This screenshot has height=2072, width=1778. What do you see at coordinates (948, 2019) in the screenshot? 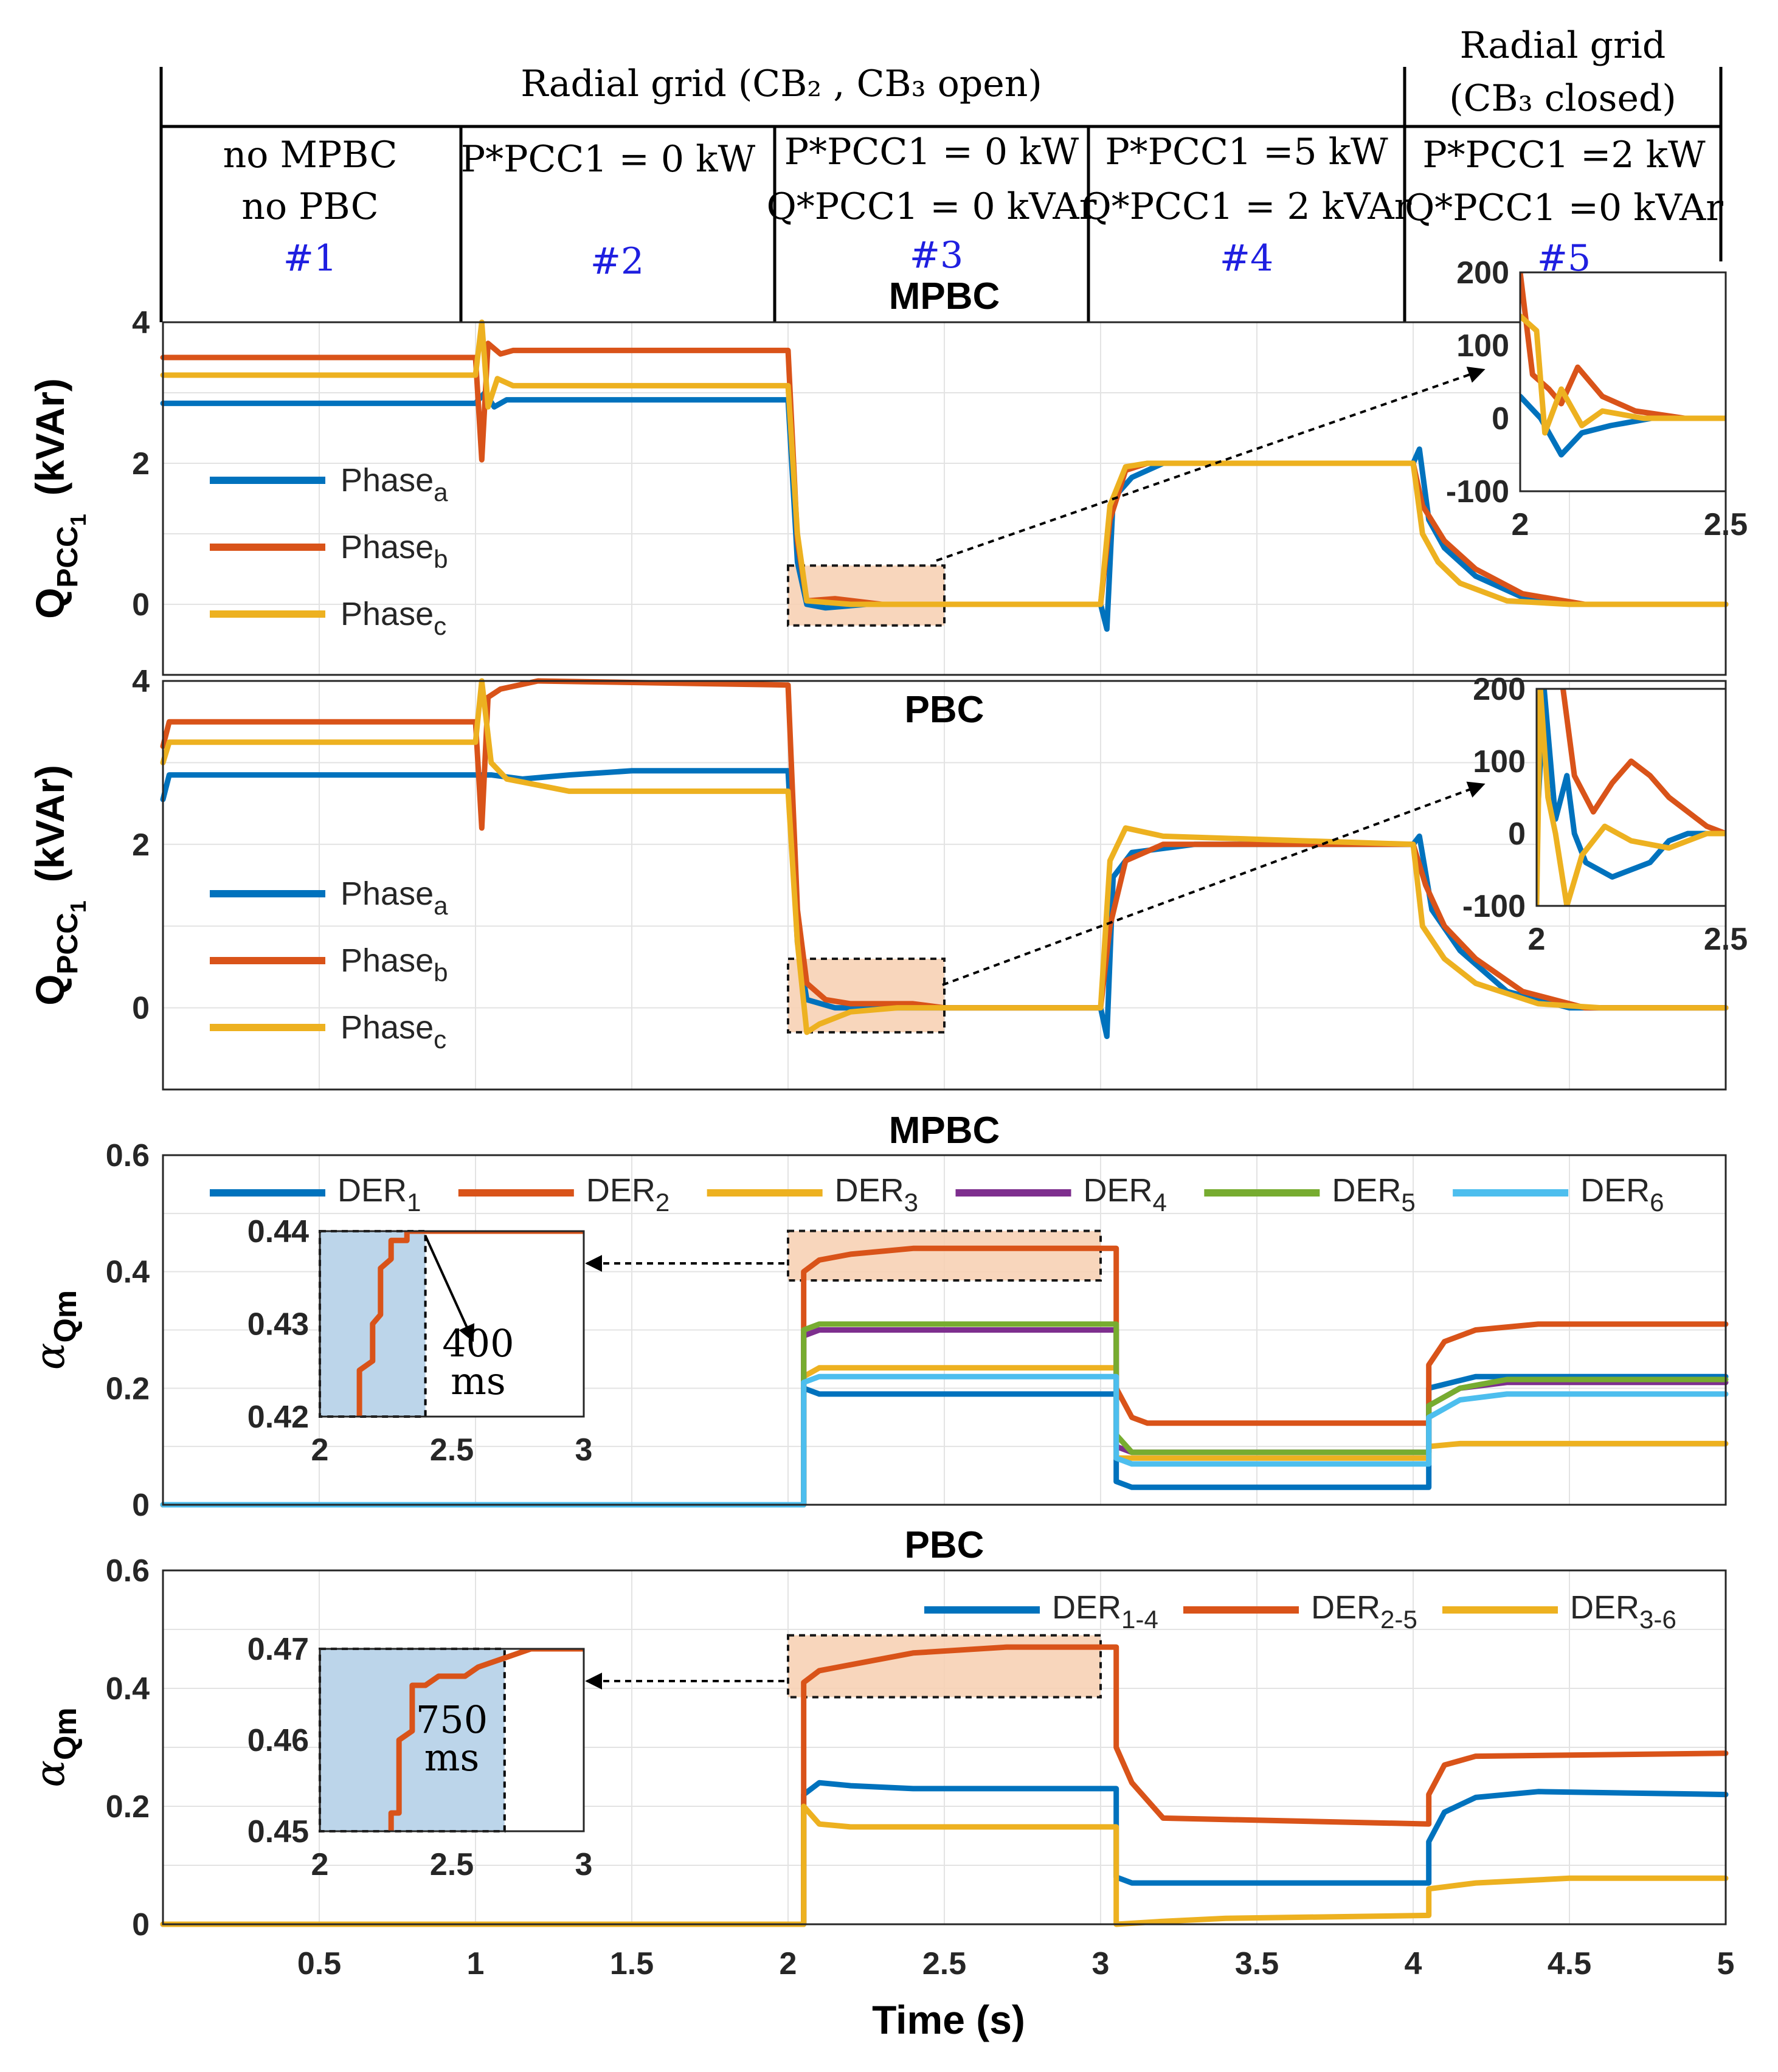
I see `x-axis-label: Time (s)` at bounding box center [948, 2019].